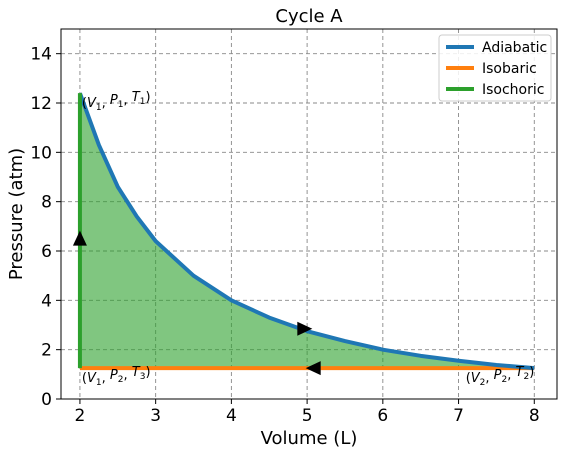 The width and height of the screenshot is (564, 456). I want to click on legend-label-isochoric: Isochoric, so click(513, 90).